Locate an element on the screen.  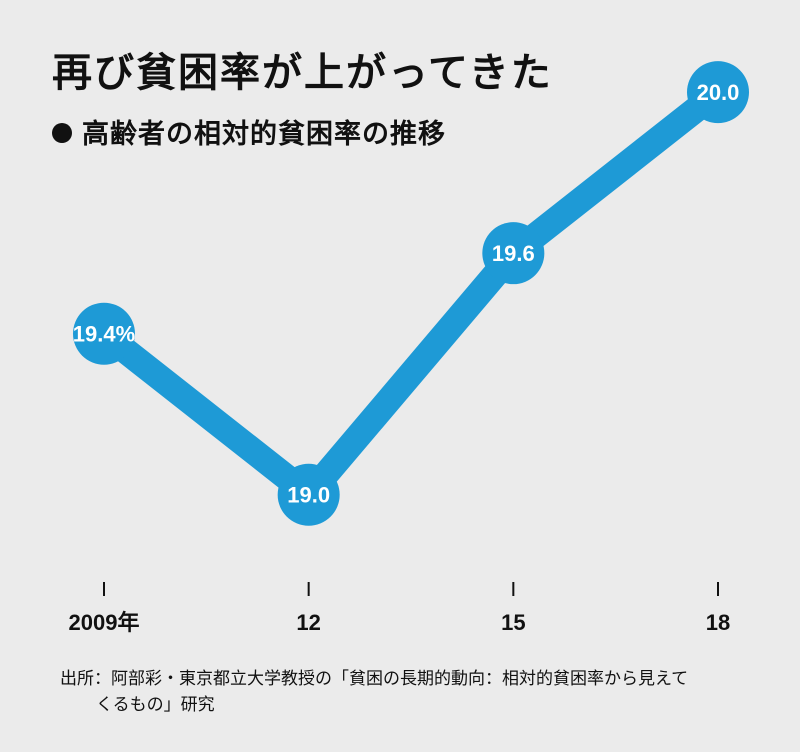
x-tick-label-0: 2009年 is located at coordinates (104, 622).